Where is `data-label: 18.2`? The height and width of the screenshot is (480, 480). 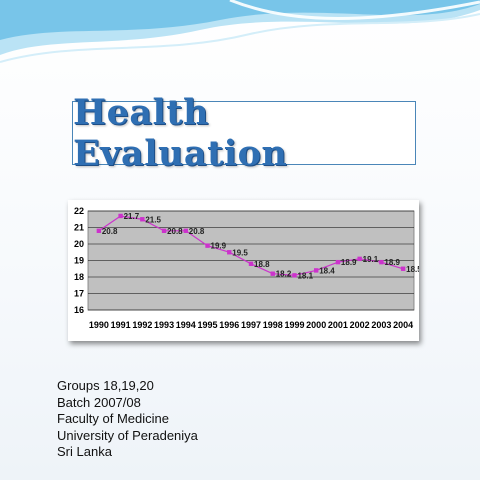 data-label: 18.2 is located at coordinates (284, 274).